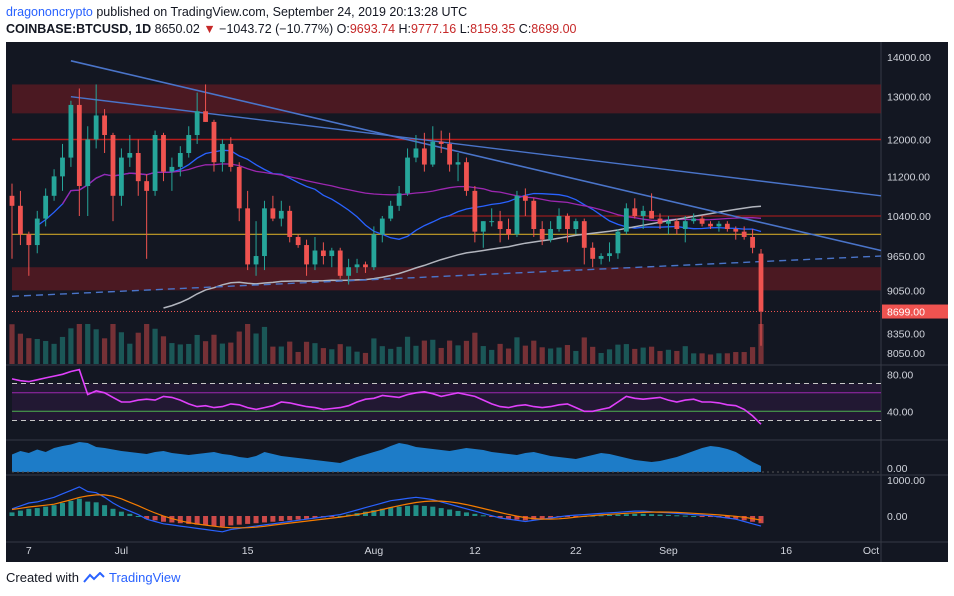 This screenshot has width=954, height=596. Describe the element at coordinates (121, 551) in the screenshot. I see `time-tick-label: Jul` at that location.